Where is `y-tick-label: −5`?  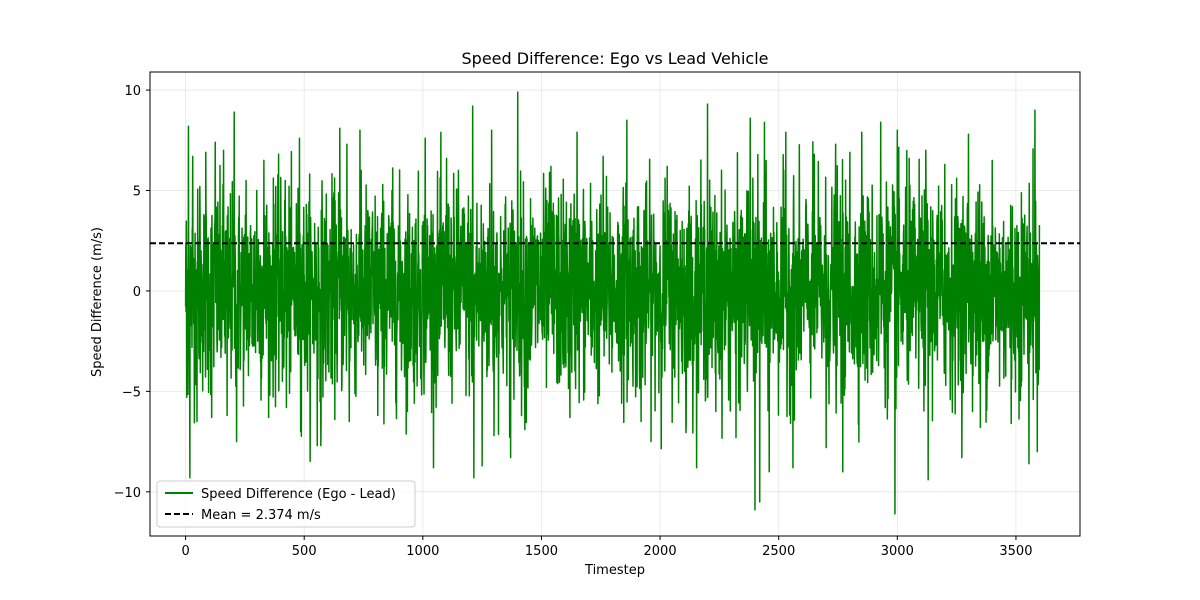 y-tick-label: −5 is located at coordinates (131, 392).